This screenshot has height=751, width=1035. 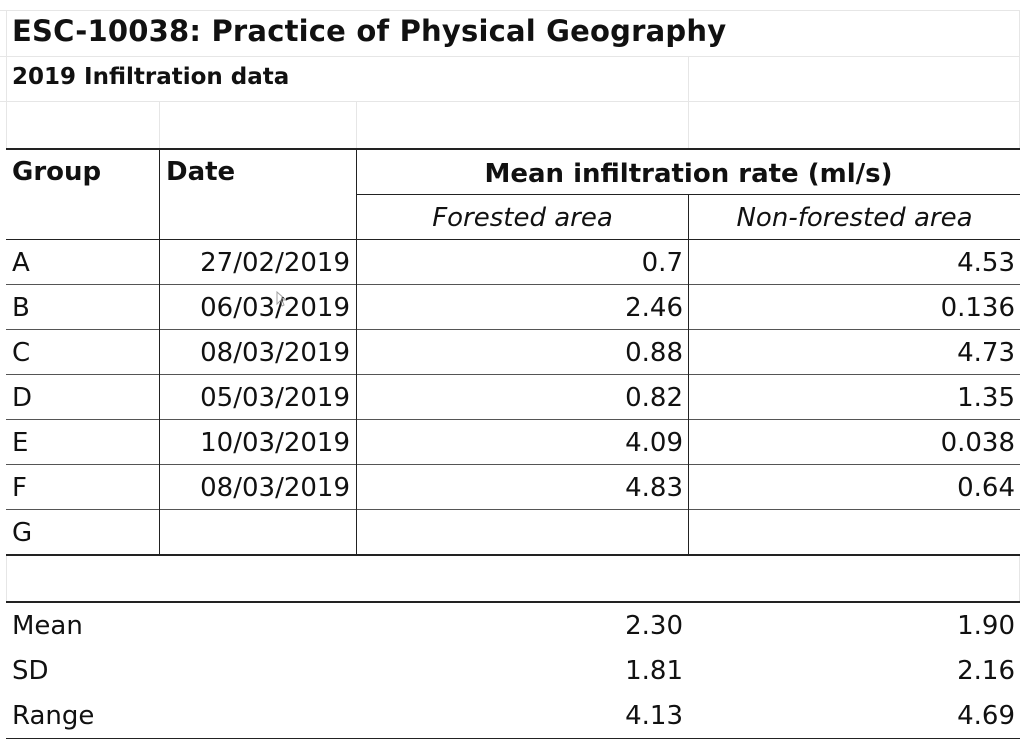 I want to click on non-forested-value-cell: 0.64, so click(x=986, y=488).